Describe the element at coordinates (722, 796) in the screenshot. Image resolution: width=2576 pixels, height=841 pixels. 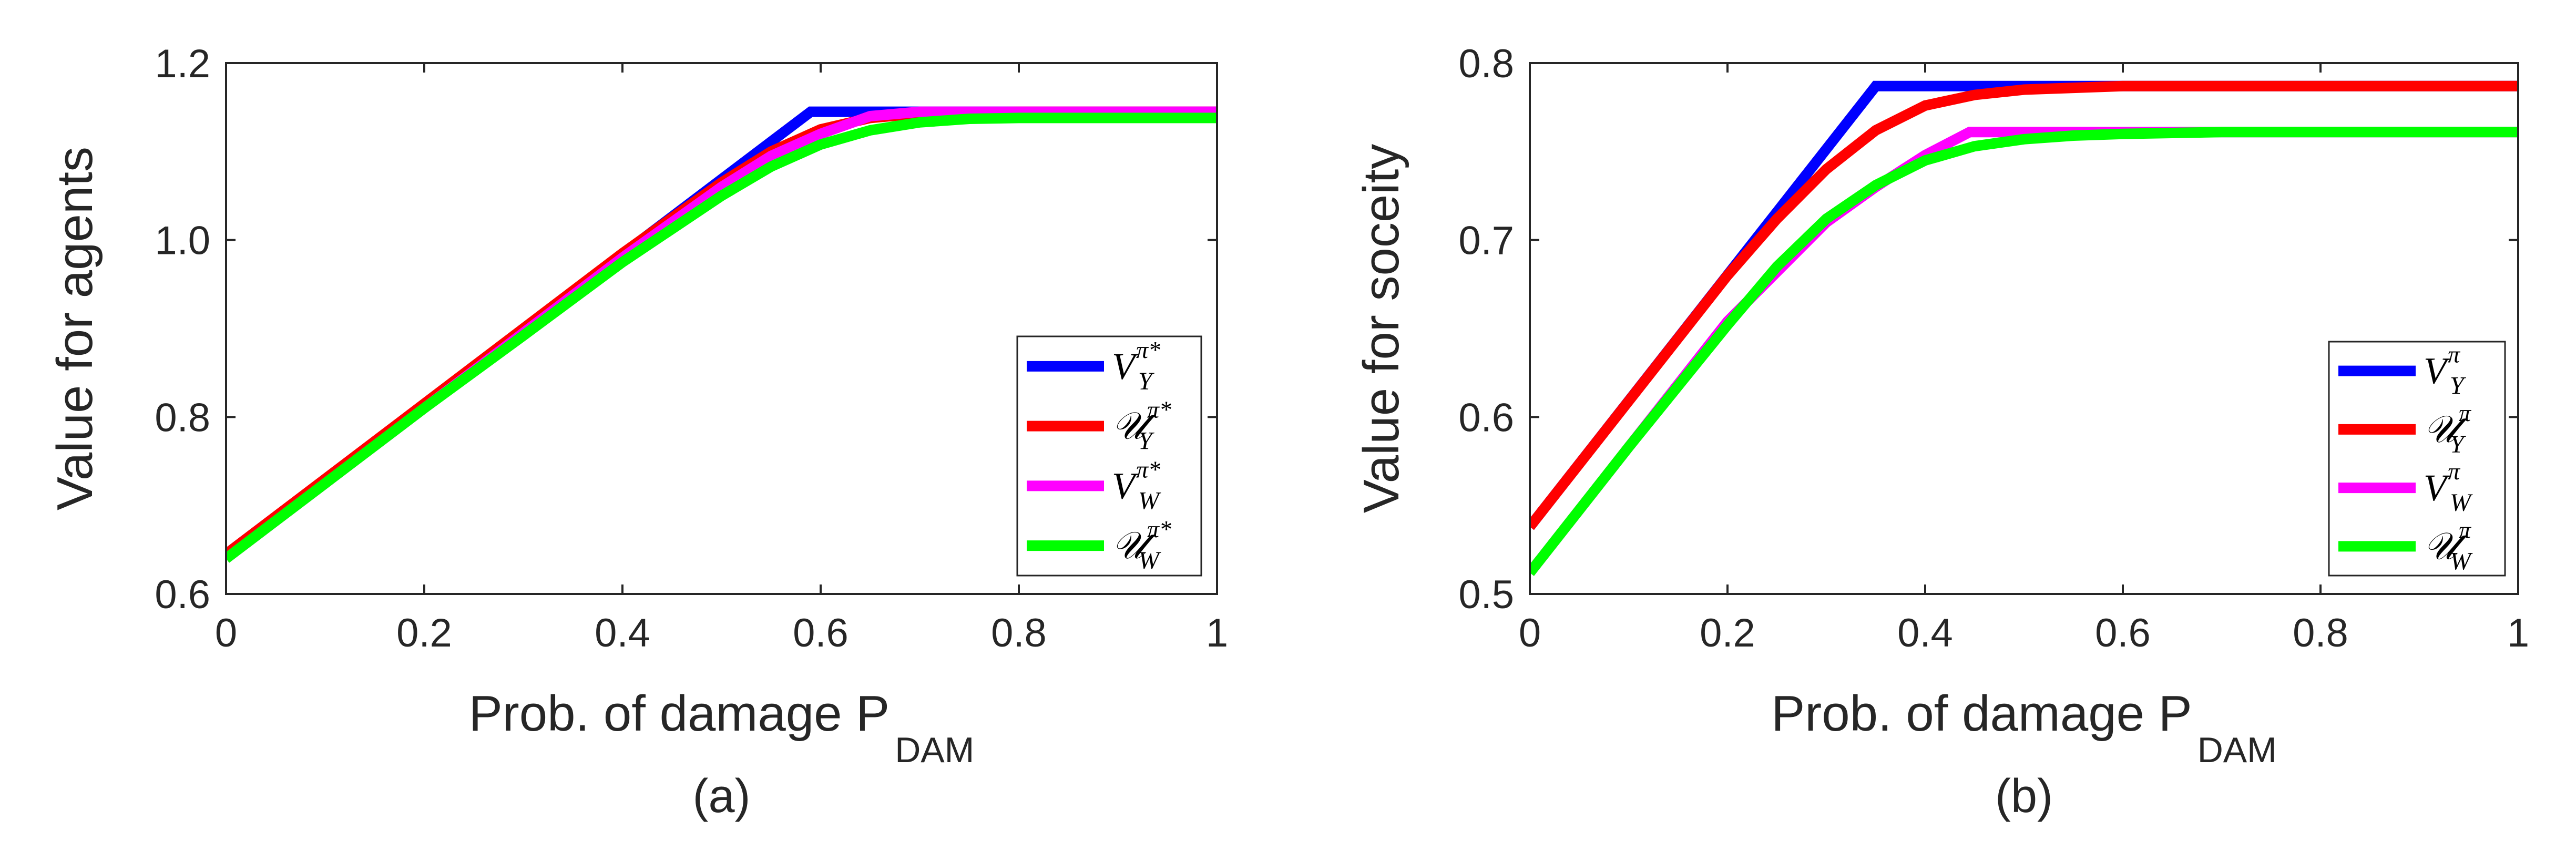
I see `panel-caption: (a)` at that location.